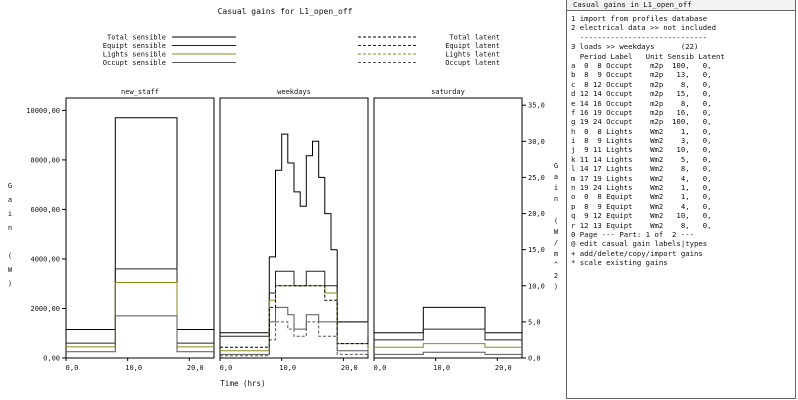 The height and width of the screenshot is (400, 798). What do you see at coordinates (536, 214) in the screenshot?
I see `right-tick-label: 20,0` at bounding box center [536, 214].